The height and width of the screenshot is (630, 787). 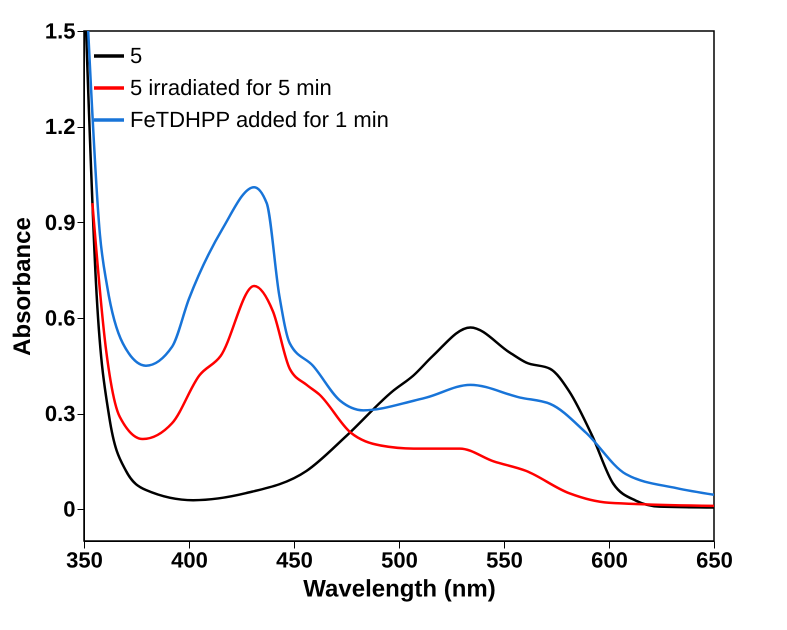 I want to click on x-tick-label: 450, so click(x=294, y=560).